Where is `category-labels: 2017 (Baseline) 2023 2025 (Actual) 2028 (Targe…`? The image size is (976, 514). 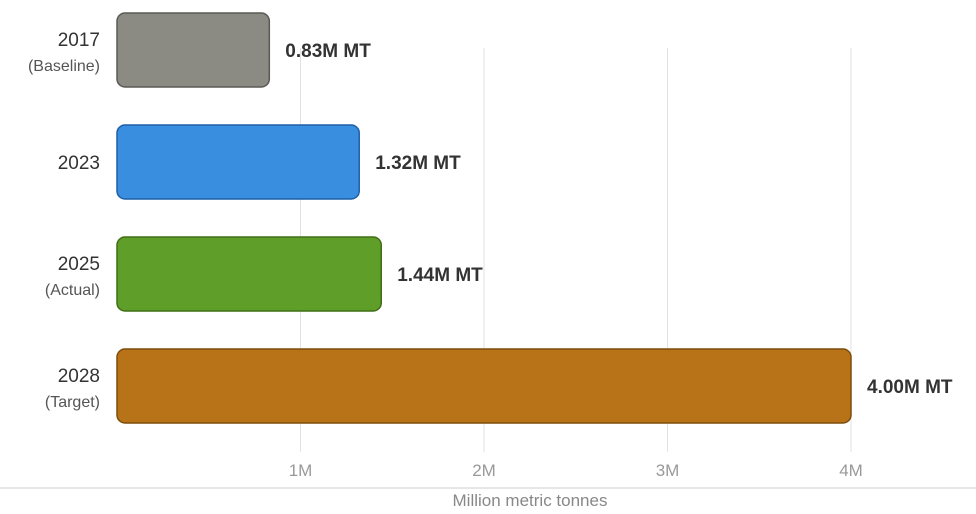
category-labels: 2017 (Baseline) 2023 2025 (Actual) 2028 (Targe… is located at coordinates (64, 220).